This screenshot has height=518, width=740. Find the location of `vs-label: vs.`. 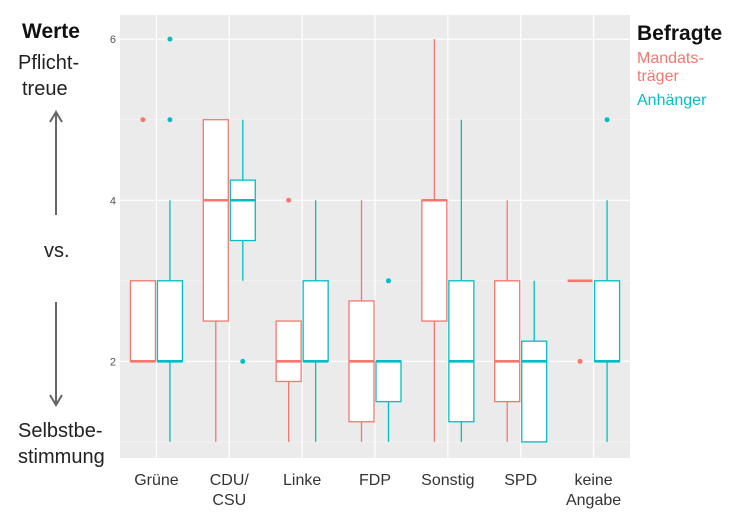

vs-label: vs. is located at coordinates (57, 251).